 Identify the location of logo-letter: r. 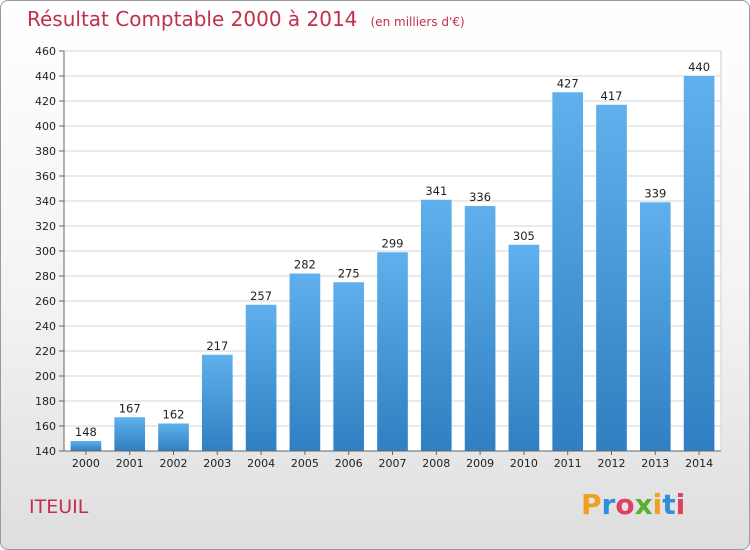
(608, 504).